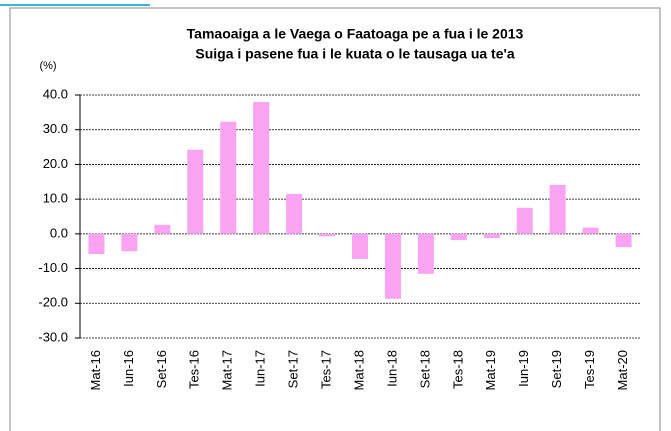 Image resolution: width=671 pixels, height=431 pixels. What do you see at coordinates (53, 302) in the screenshot?
I see `y-tick-label: -20.0` at bounding box center [53, 302].